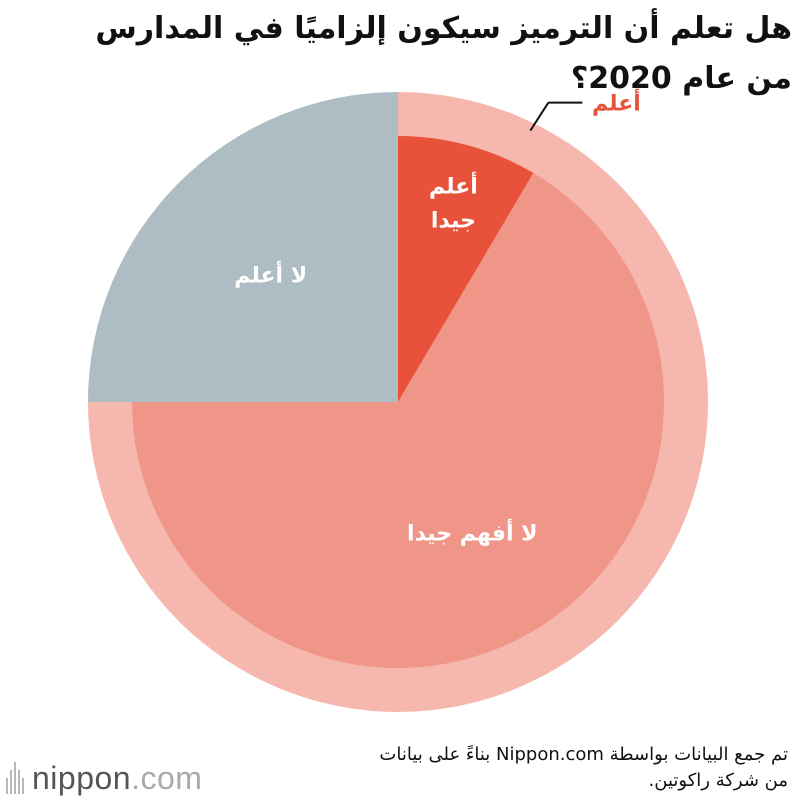 The width and height of the screenshot is (800, 804). What do you see at coordinates (472, 531) in the screenshot?
I see `pie-slice-label-1: لا أفهم جيدا` at bounding box center [472, 531].